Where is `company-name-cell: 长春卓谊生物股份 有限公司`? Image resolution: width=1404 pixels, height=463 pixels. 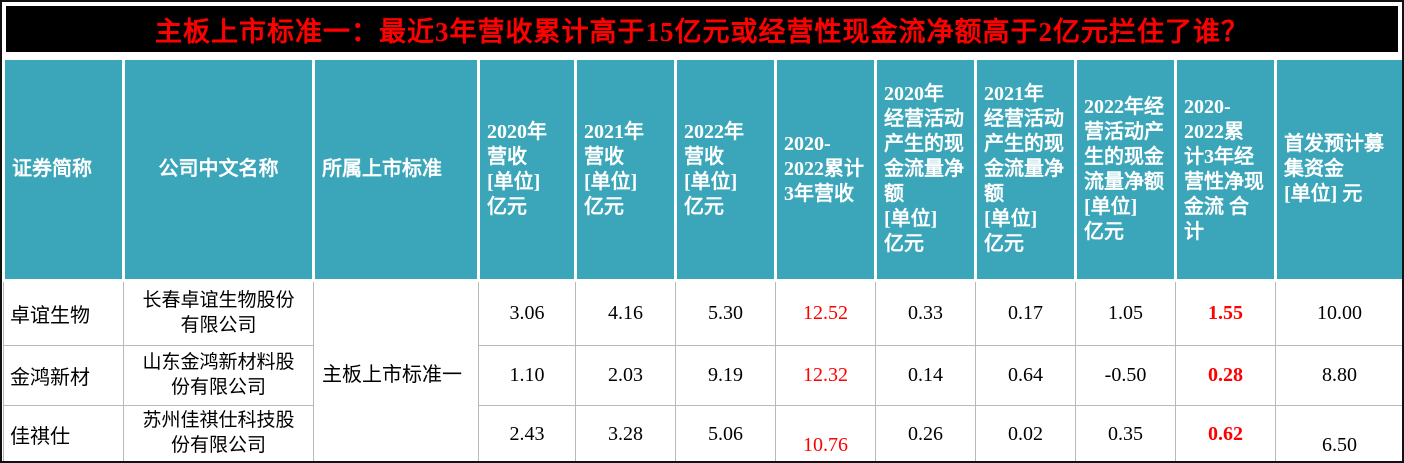 company-name-cell: 长春卓谊生物股份 有限公司 is located at coordinates (218, 313).